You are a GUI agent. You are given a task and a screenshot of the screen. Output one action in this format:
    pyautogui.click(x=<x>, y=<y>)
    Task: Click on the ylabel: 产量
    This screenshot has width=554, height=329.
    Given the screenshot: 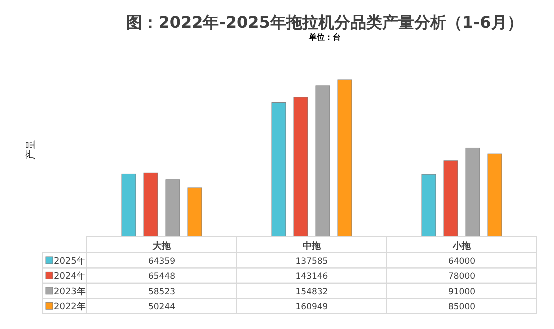 What is the action you would take?
    pyautogui.click(x=31, y=150)
    